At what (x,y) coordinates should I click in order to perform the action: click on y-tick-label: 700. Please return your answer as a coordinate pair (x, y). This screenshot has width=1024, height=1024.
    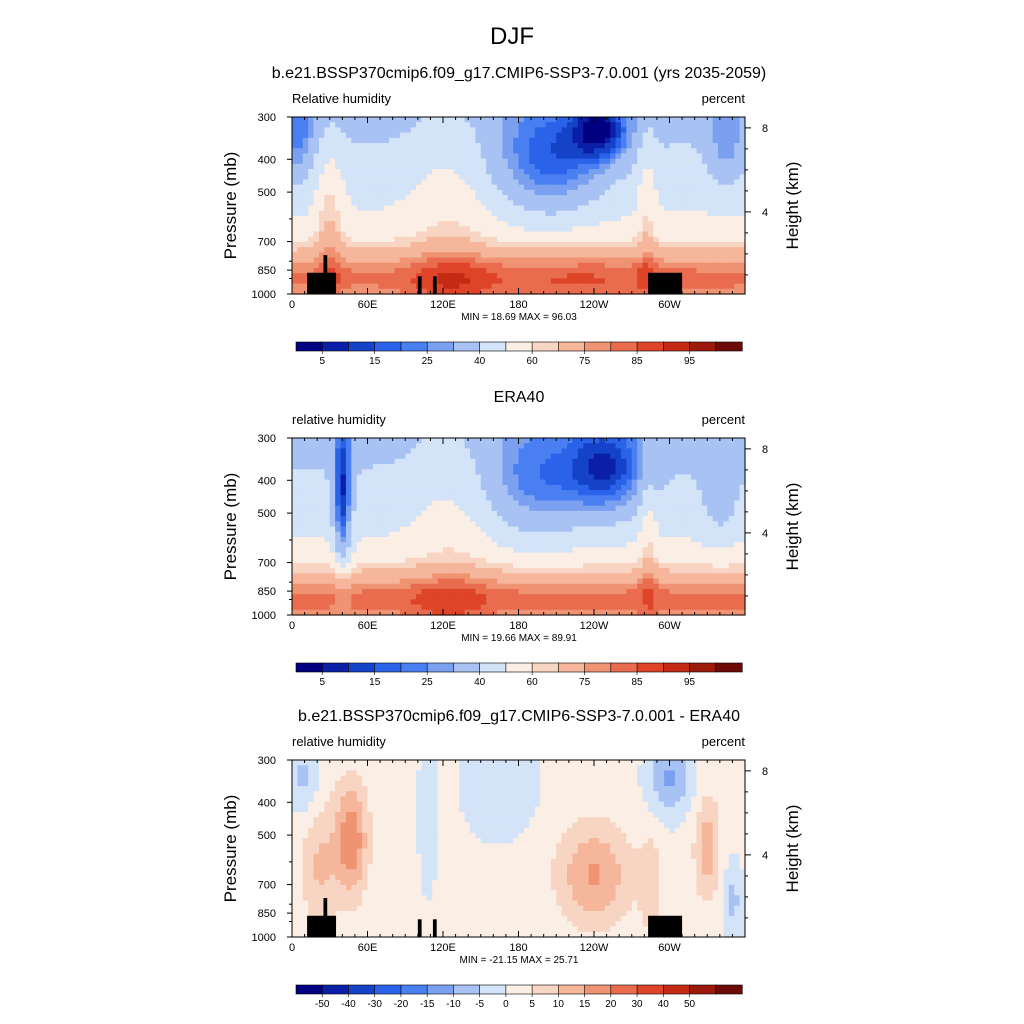
    Looking at the image, I should click on (267, 243).